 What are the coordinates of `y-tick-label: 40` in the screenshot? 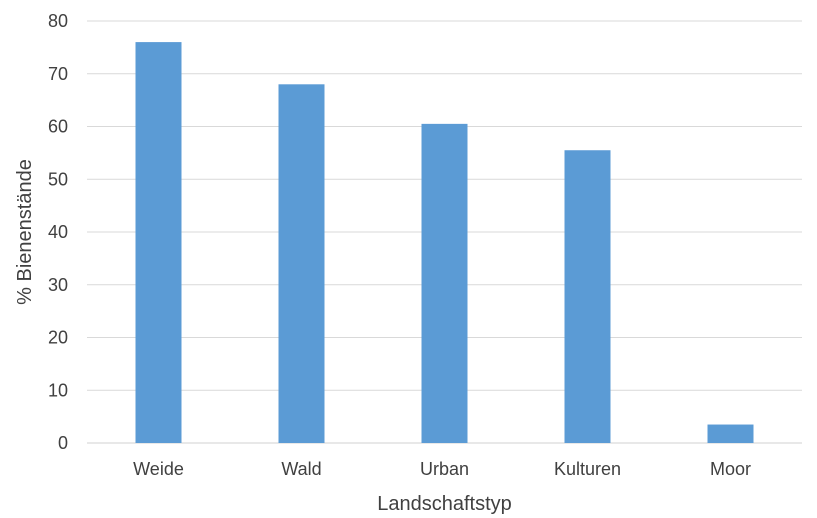 It's located at (58, 232).